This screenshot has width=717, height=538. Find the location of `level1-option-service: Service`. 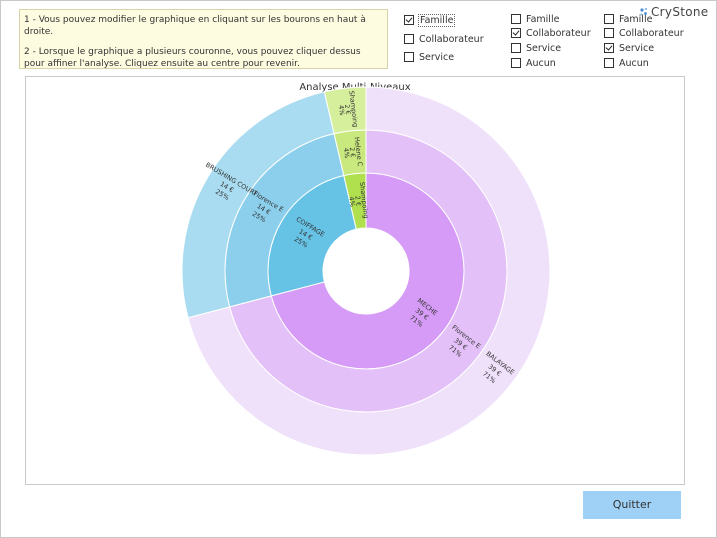

level1-option-service: Service is located at coordinates (429, 57).